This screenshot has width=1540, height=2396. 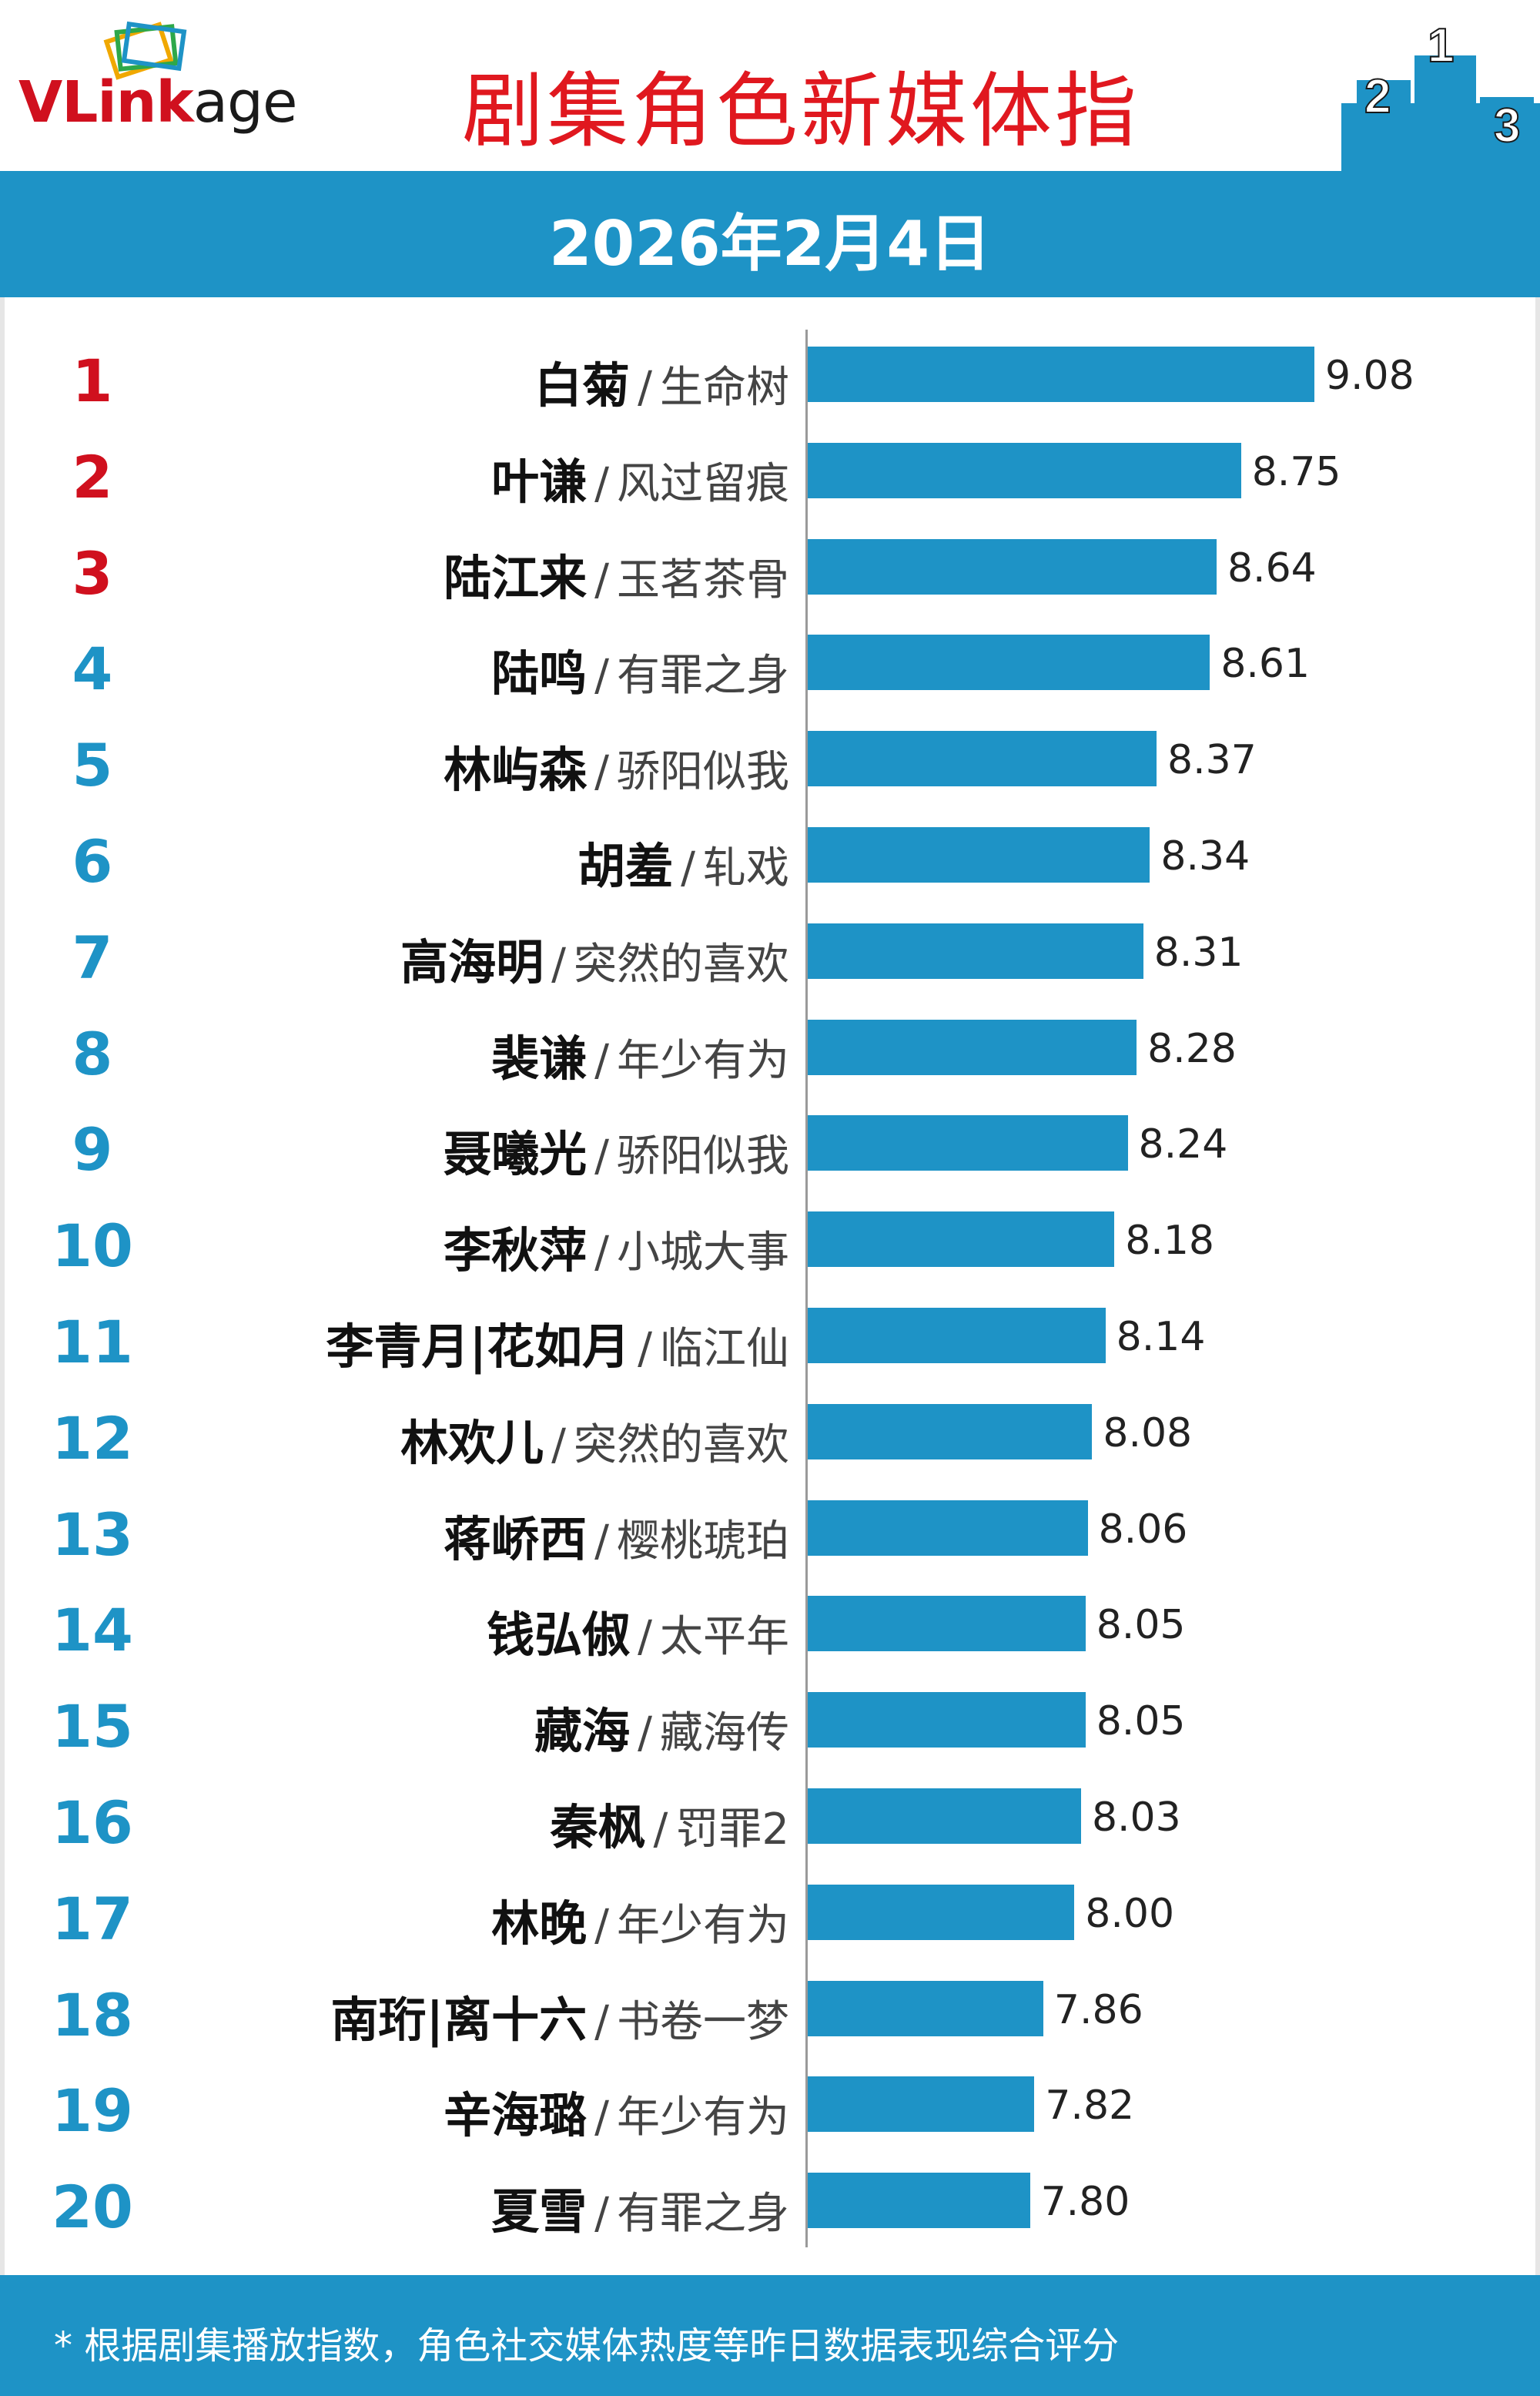 What do you see at coordinates (594, 958) in the screenshot?
I see `row-label: 高海明 / 突然的喜欢` at bounding box center [594, 958].